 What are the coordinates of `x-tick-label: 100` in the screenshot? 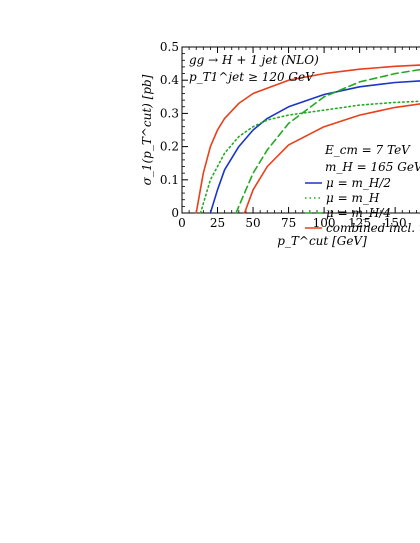 It's located at (324, 223).